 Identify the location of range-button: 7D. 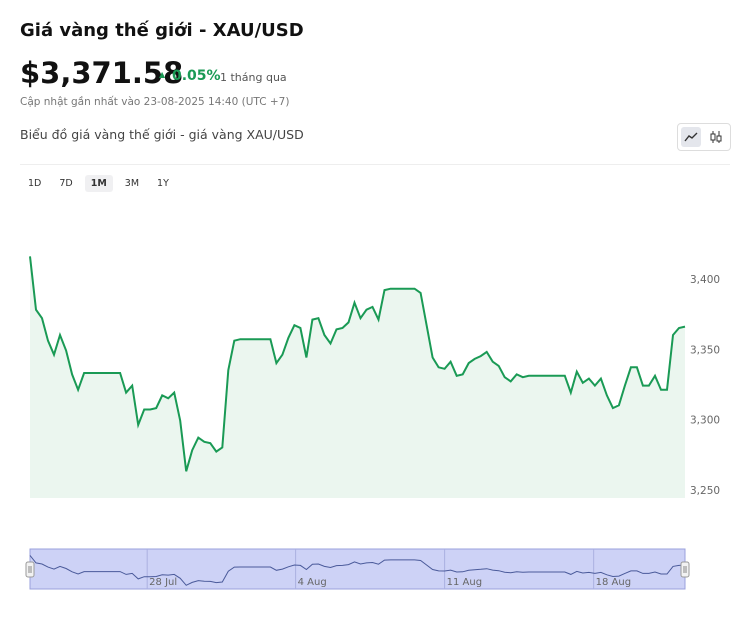
(66, 183).